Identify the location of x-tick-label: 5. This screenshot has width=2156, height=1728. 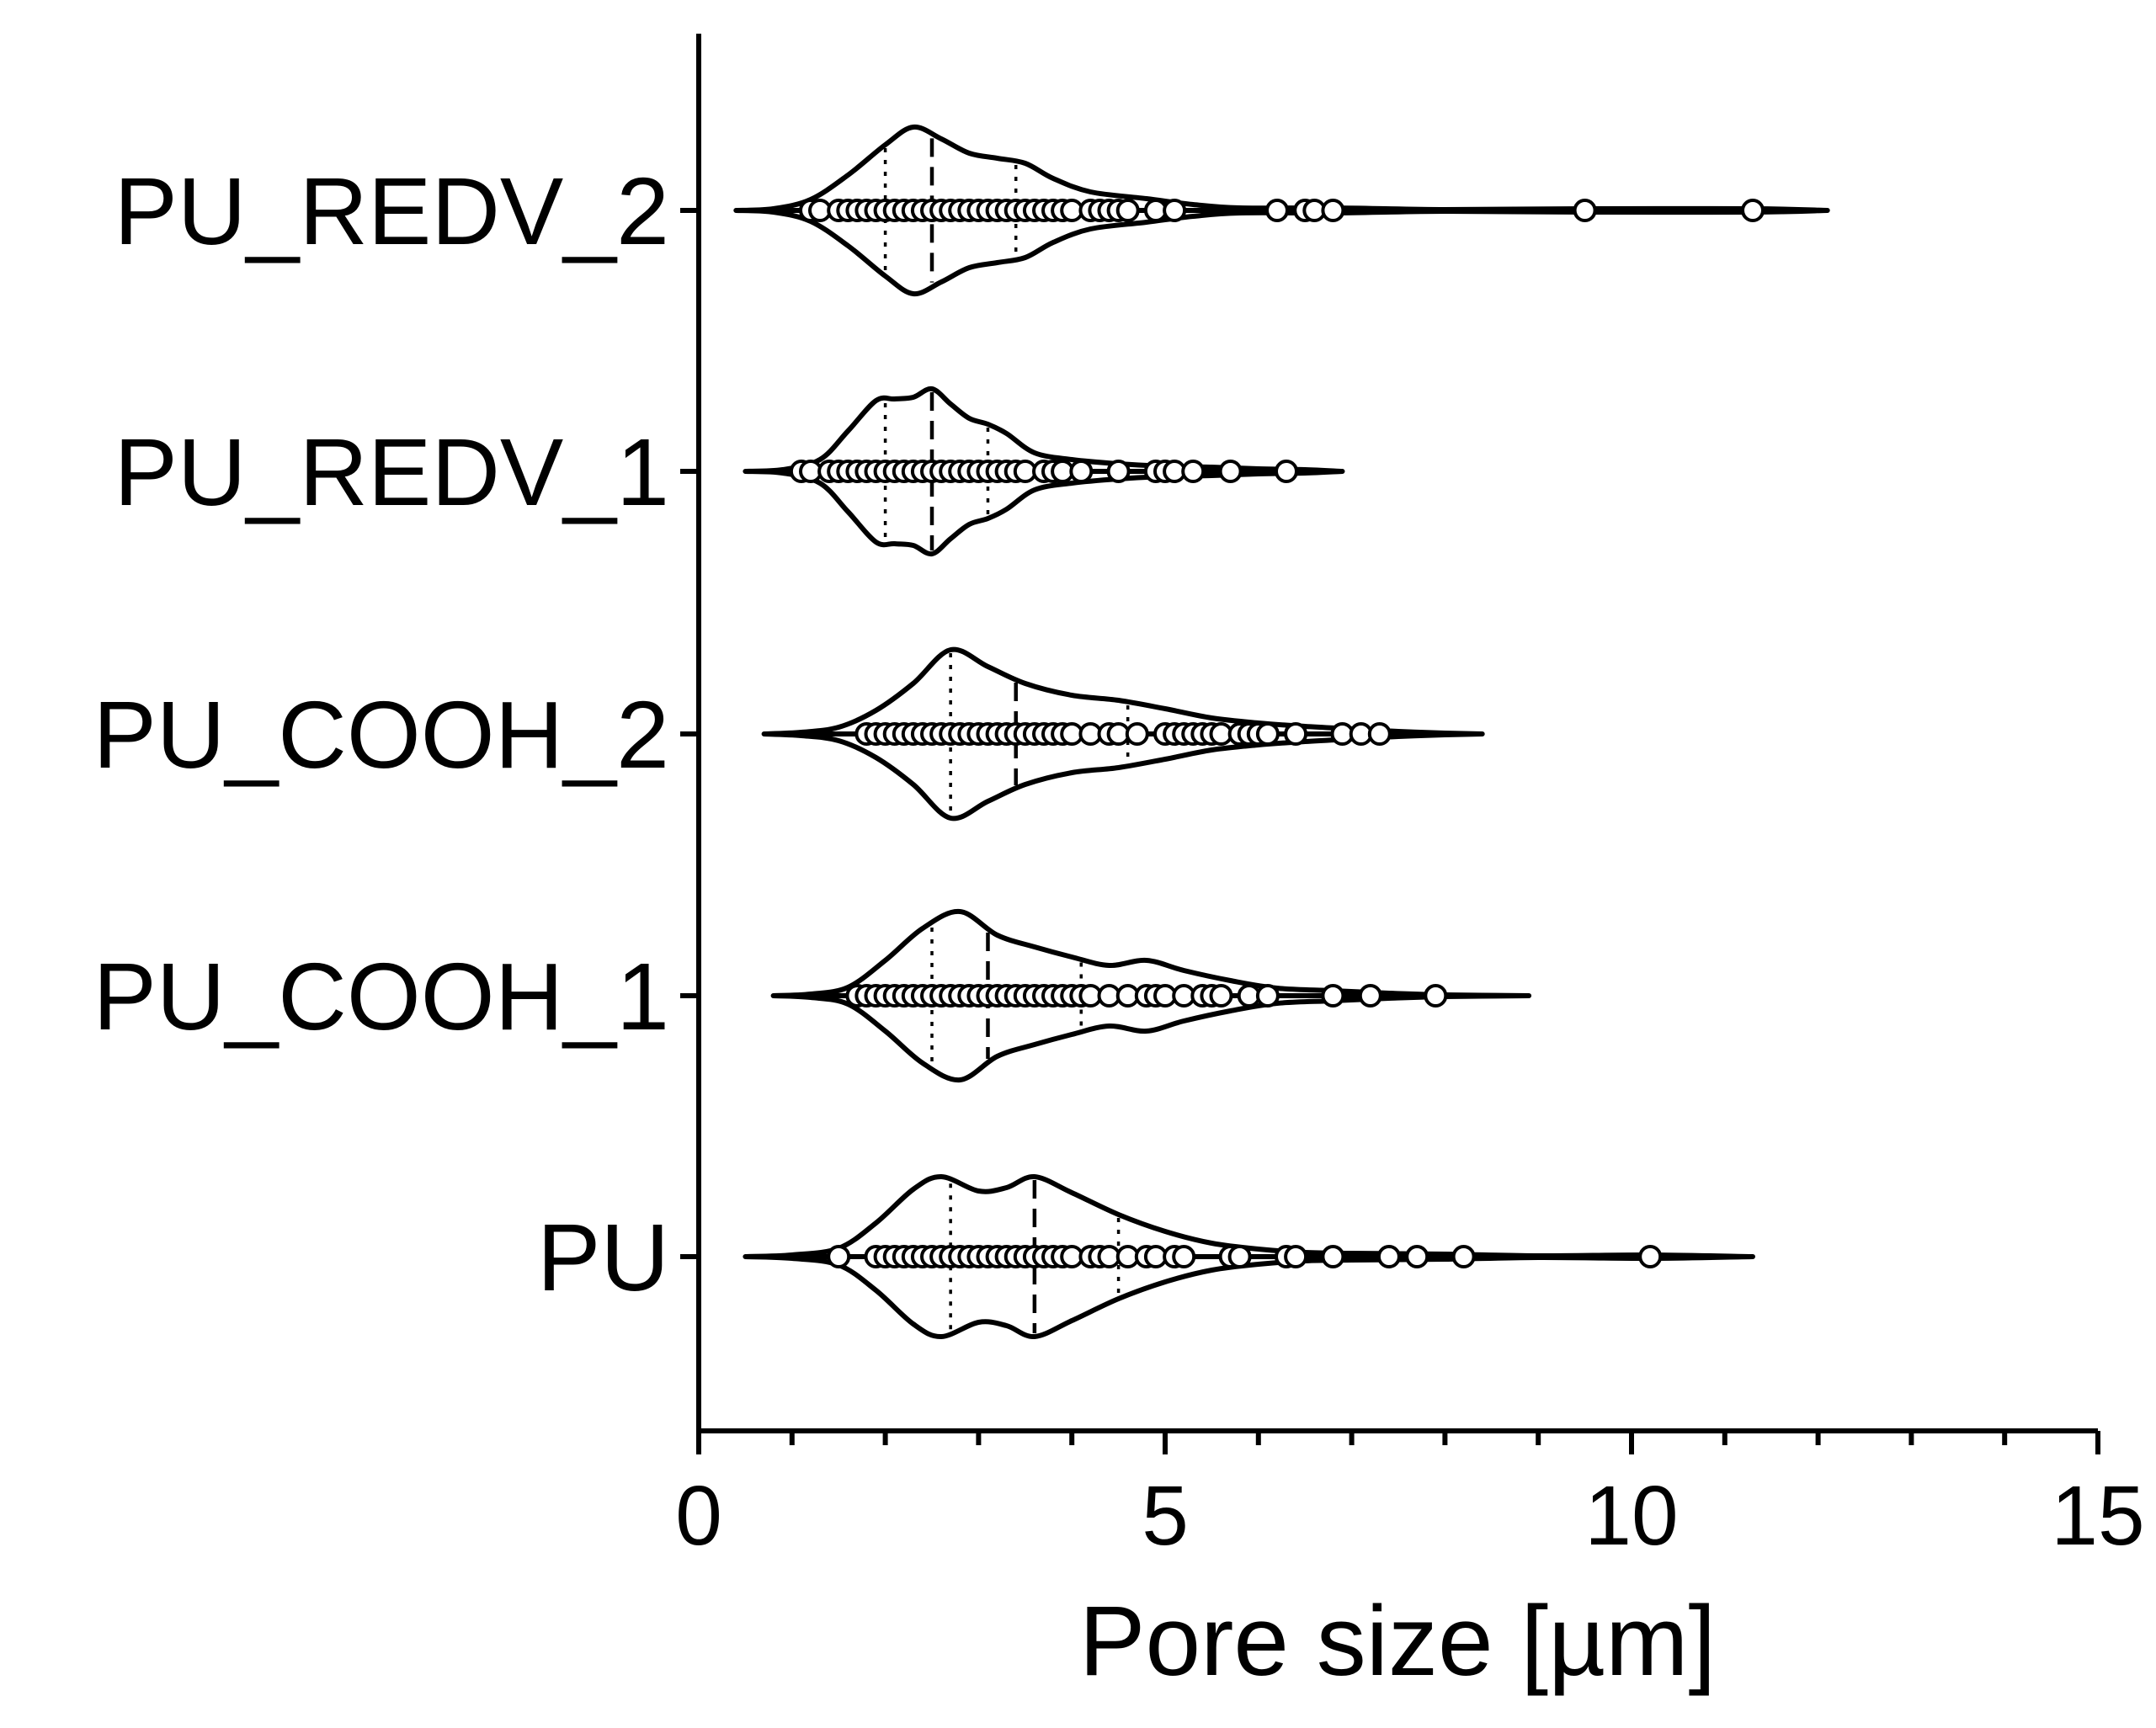
(1165, 1516).